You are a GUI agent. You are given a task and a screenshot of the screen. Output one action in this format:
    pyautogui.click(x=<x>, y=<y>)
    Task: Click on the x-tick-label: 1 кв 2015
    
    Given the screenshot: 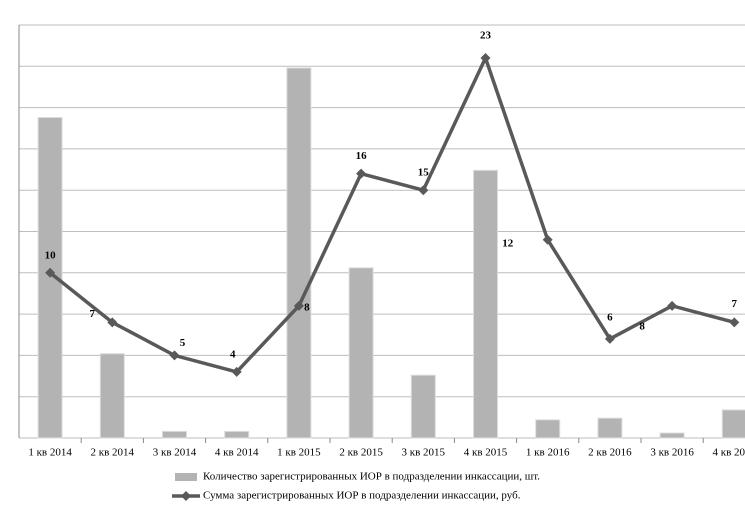 What is the action you would take?
    pyautogui.click(x=299, y=453)
    